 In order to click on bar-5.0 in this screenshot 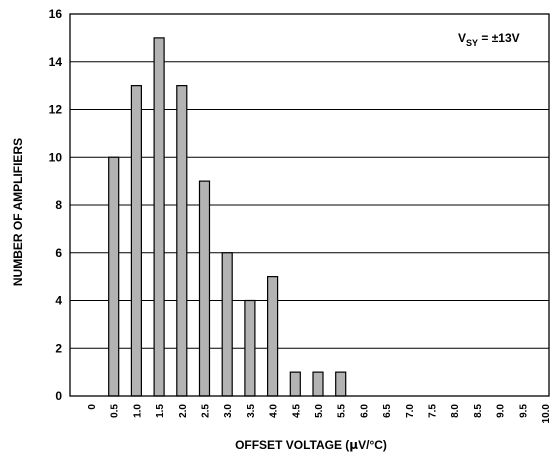, I will do `click(318, 384)`.